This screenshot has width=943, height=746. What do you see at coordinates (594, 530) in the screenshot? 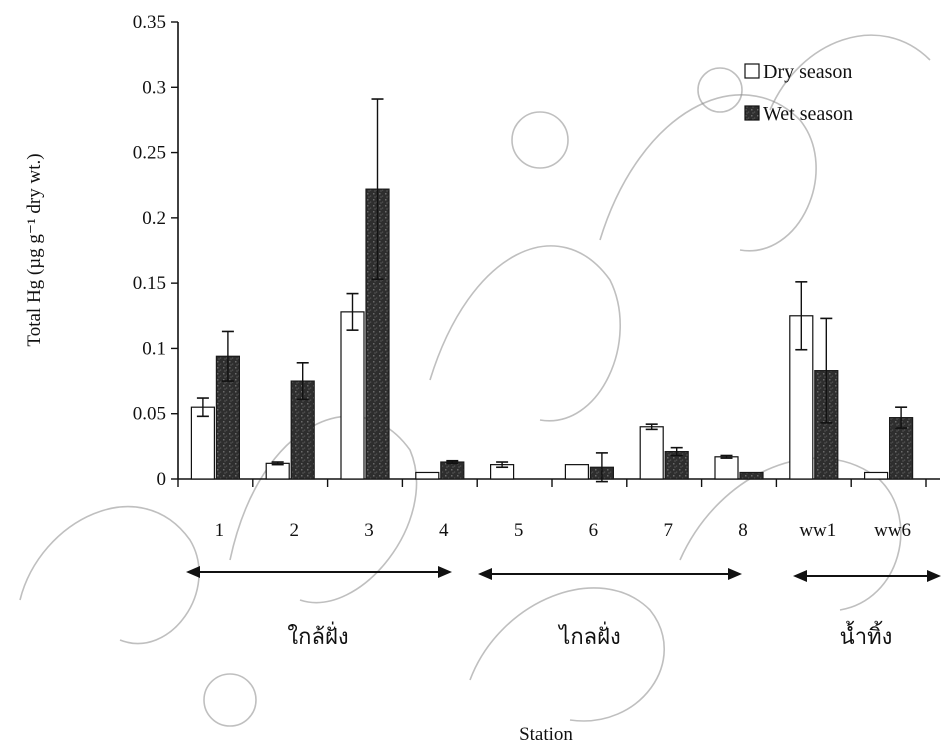
I see `x-tick-label: 6` at bounding box center [594, 530].